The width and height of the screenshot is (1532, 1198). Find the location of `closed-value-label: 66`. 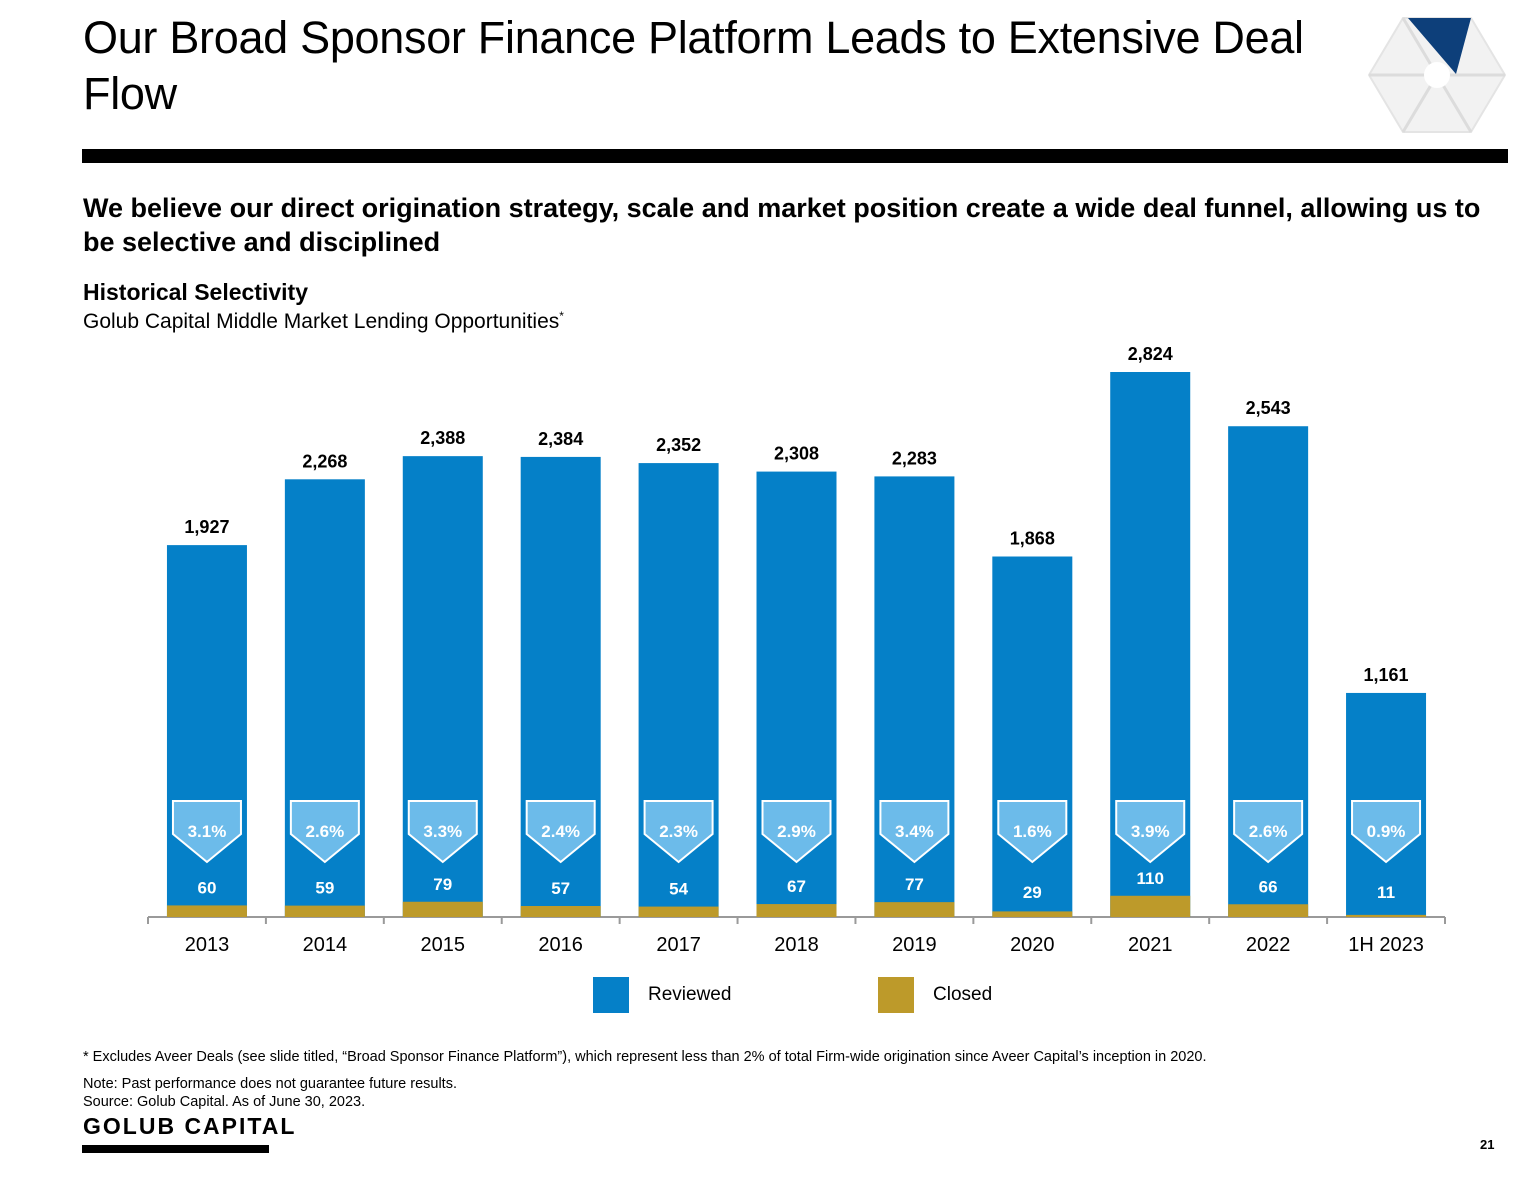

closed-value-label: 66 is located at coordinates (1268, 886).